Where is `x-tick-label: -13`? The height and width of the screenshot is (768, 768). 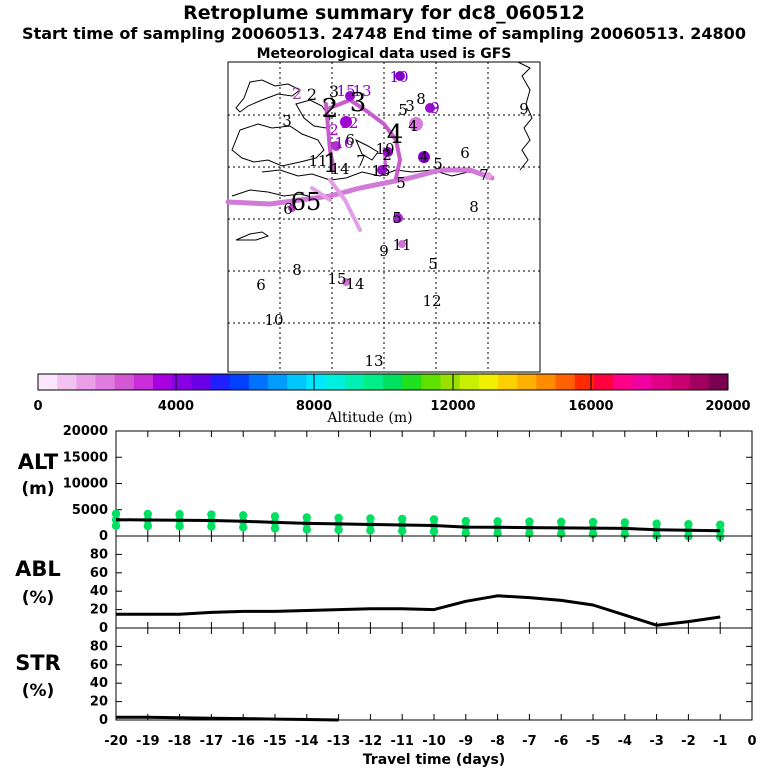 x-tick-label: -13 is located at coordinates (339, 741).